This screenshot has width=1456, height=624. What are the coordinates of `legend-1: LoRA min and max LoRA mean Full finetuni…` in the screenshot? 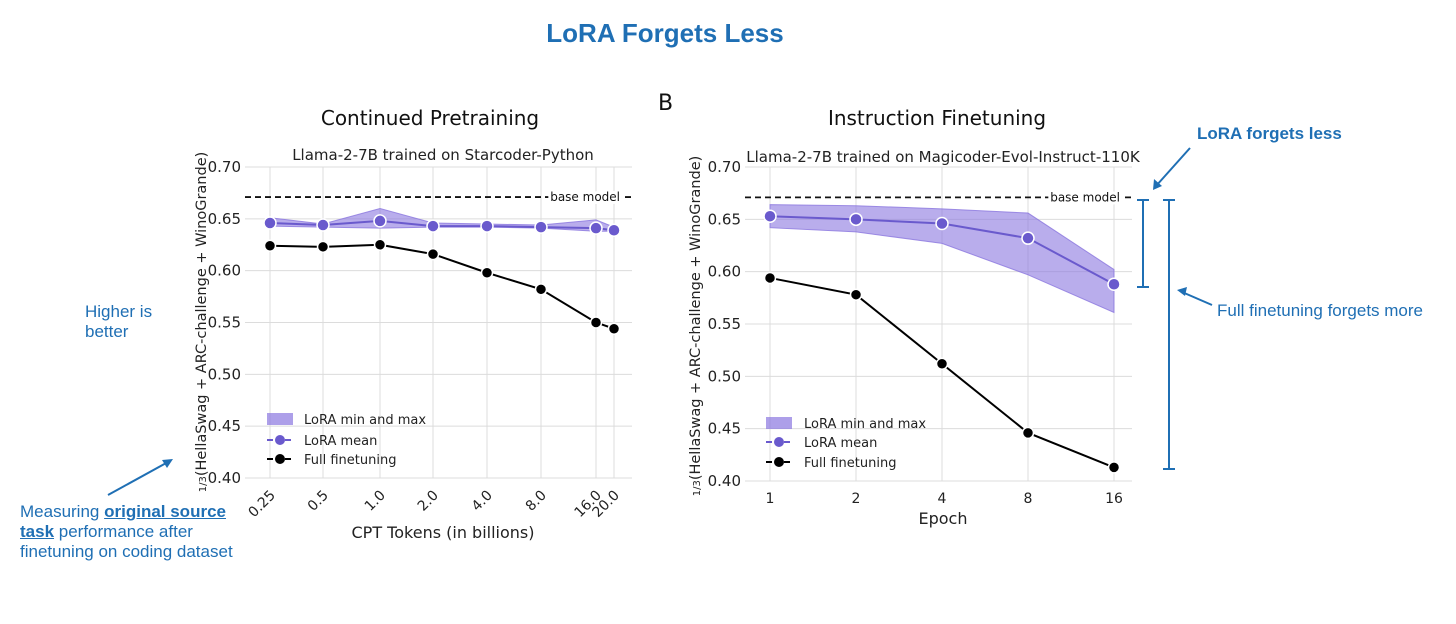 It's located at (346, 440).